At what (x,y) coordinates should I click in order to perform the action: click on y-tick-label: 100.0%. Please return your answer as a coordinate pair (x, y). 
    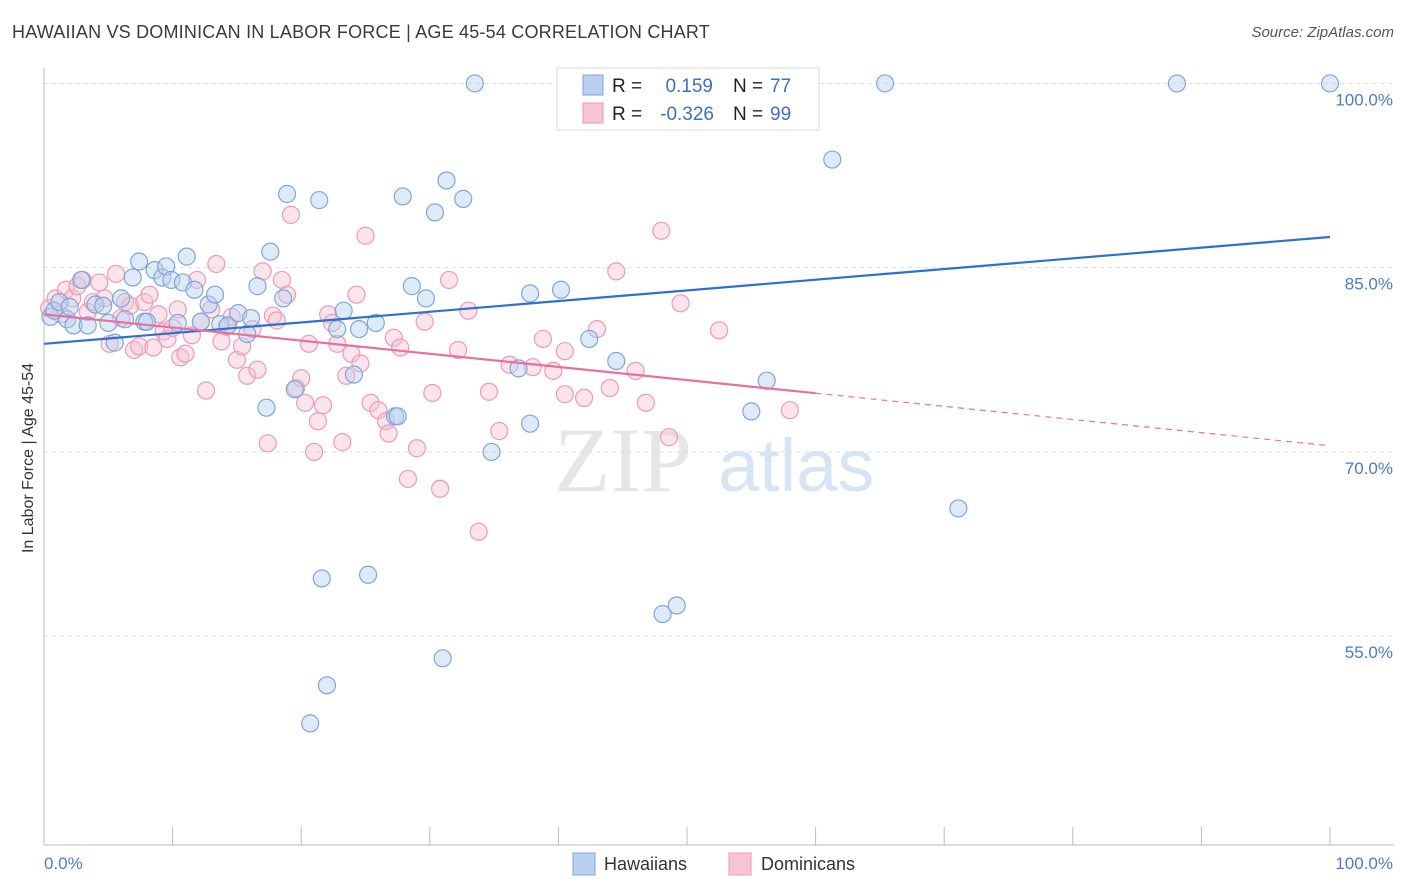
    Looking at the image, I should click on (1364, 99).